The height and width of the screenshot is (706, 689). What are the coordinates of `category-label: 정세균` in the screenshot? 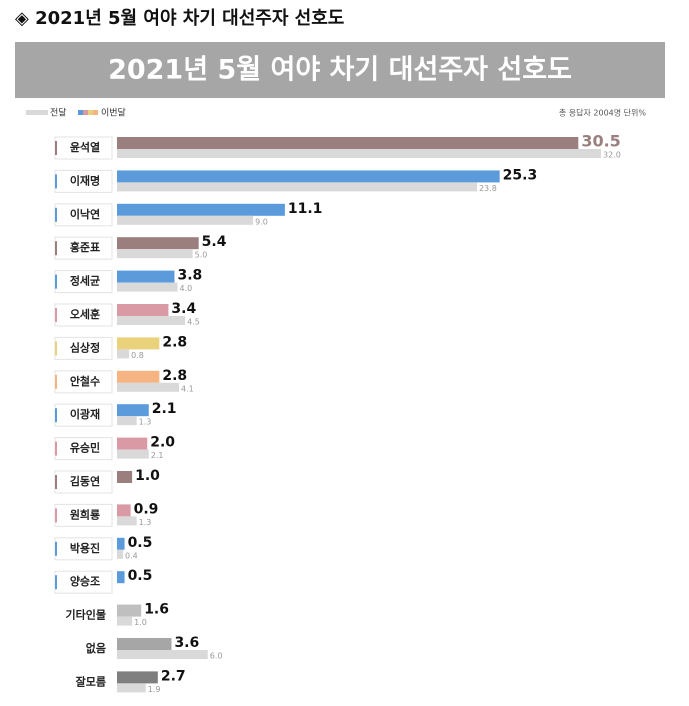 It's located at (85, 281).